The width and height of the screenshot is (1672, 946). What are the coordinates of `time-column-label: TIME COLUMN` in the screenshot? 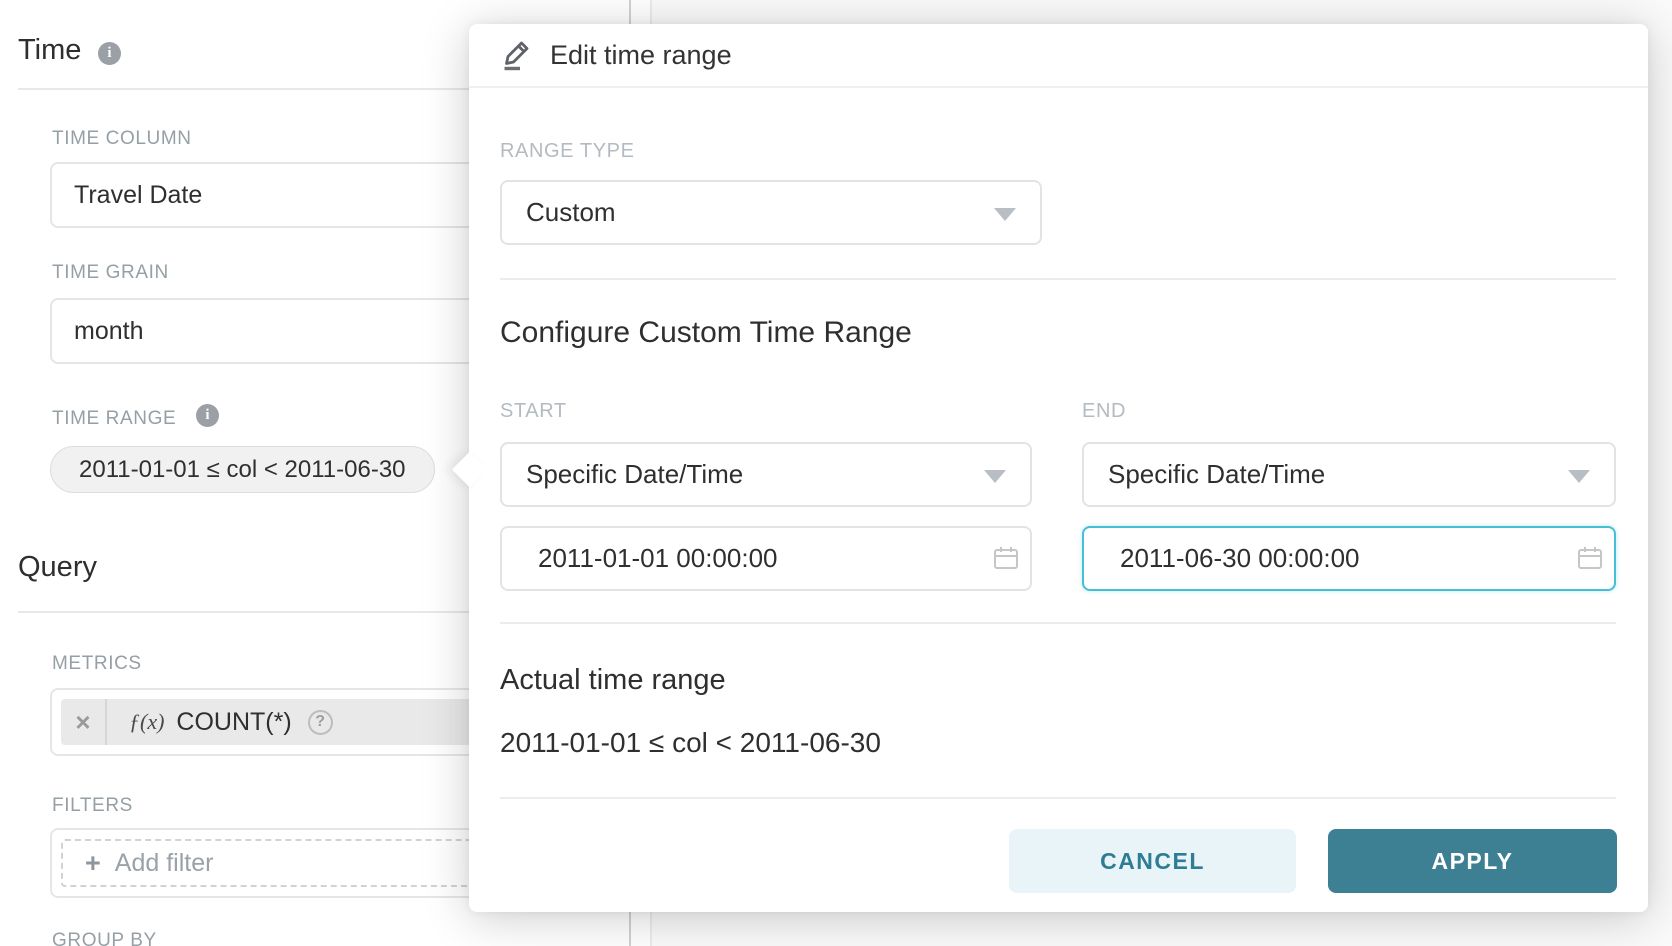 It's located at (122, 138).